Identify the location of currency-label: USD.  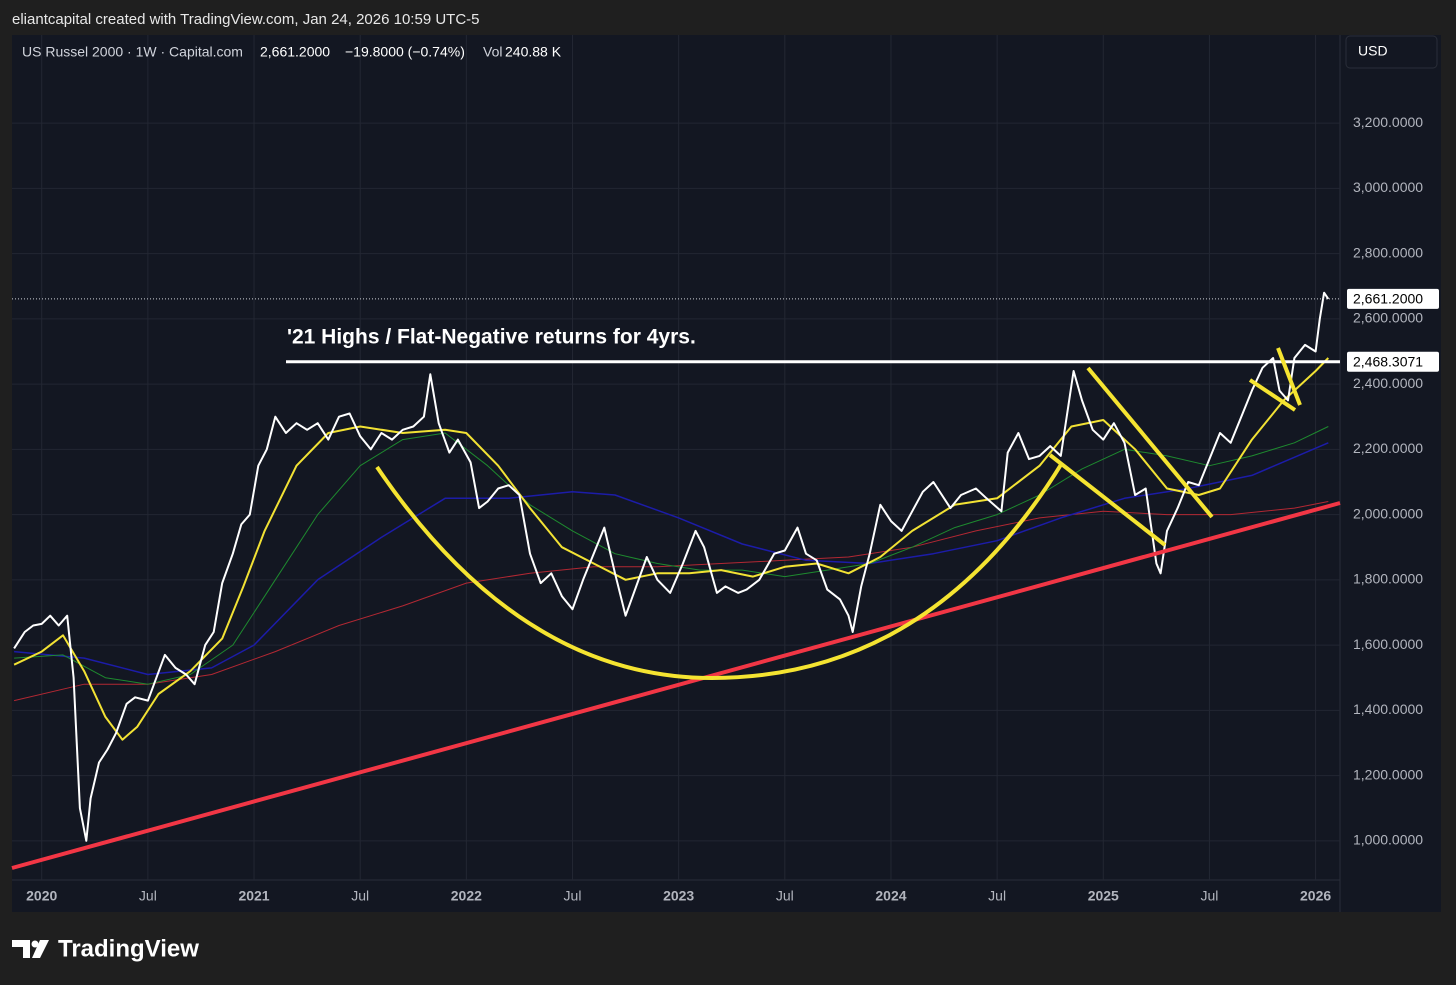
(1373, 51).